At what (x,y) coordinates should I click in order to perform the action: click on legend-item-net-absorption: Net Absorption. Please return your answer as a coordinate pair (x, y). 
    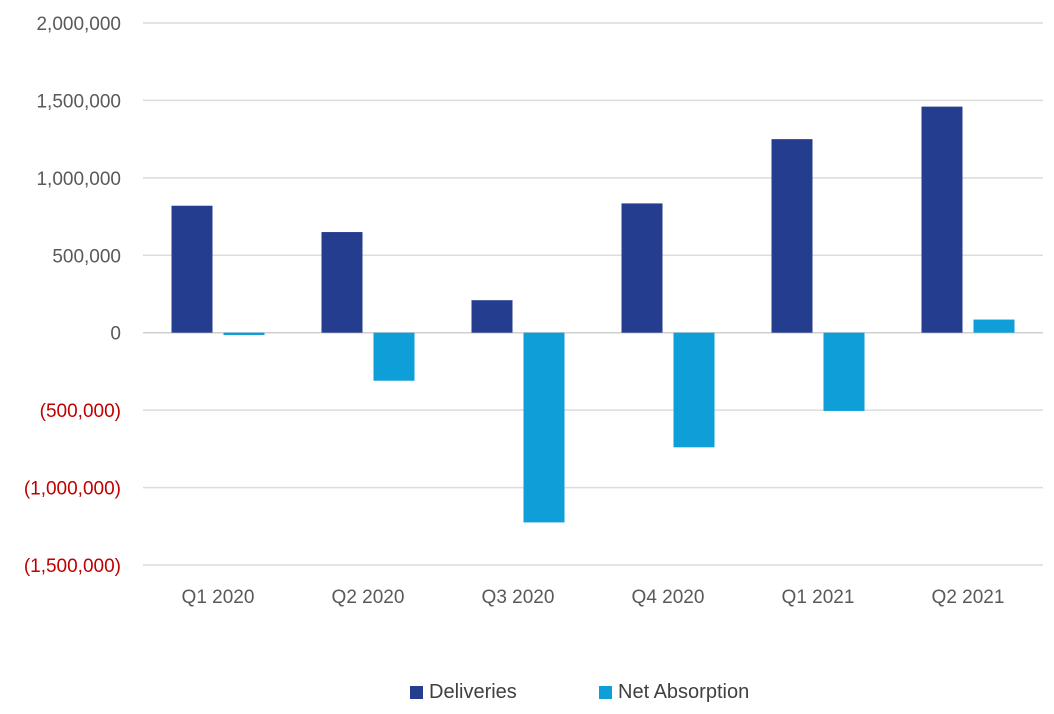
    Looking at the image, I should click on (674, 692).